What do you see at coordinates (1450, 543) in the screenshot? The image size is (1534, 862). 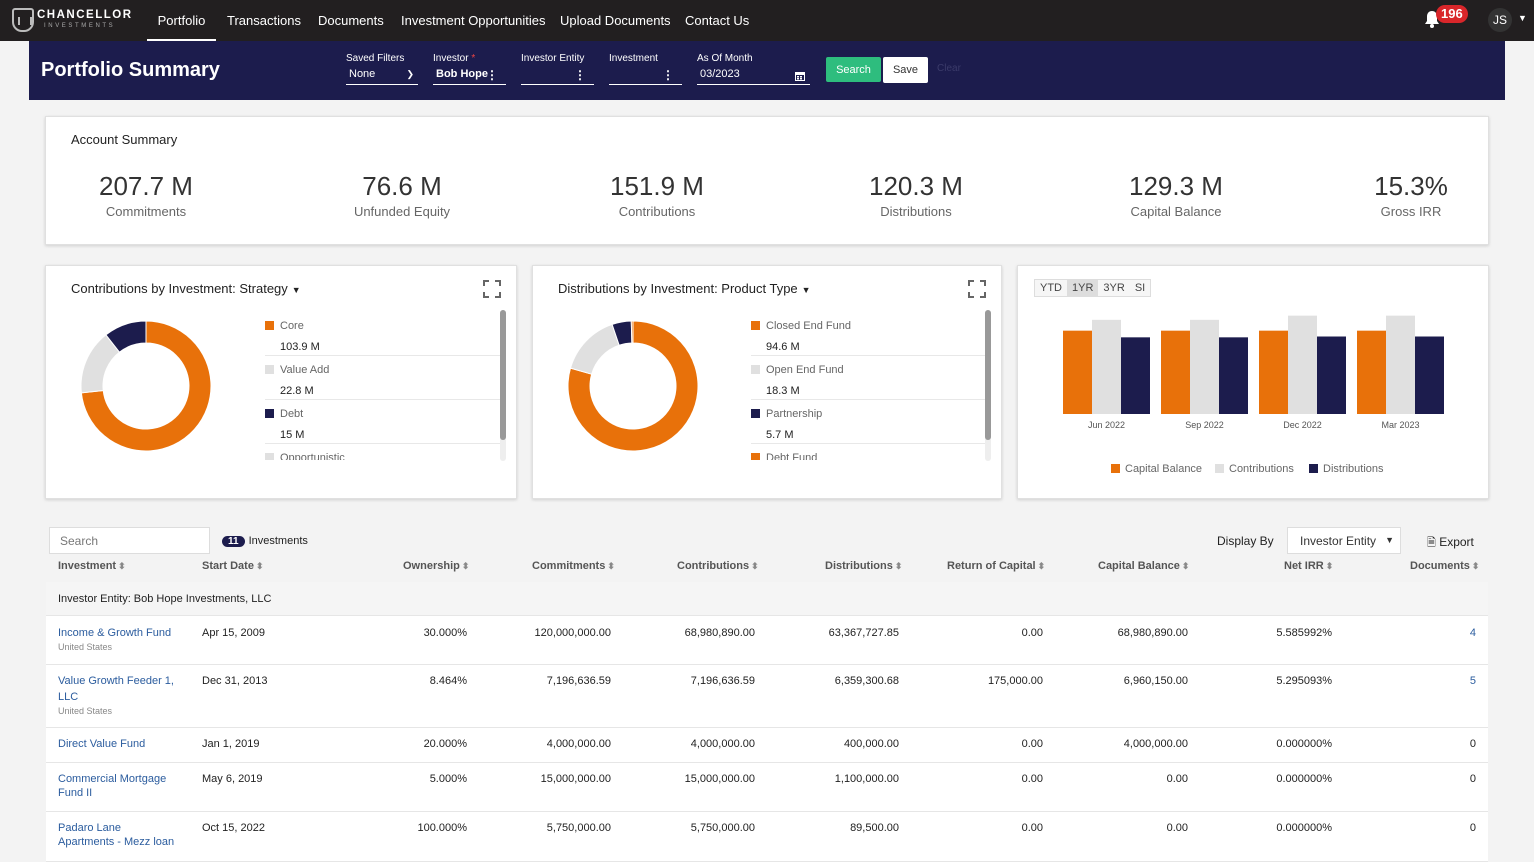 I see `export-button: 🗎 Export` at bounding box center [1450, 543].